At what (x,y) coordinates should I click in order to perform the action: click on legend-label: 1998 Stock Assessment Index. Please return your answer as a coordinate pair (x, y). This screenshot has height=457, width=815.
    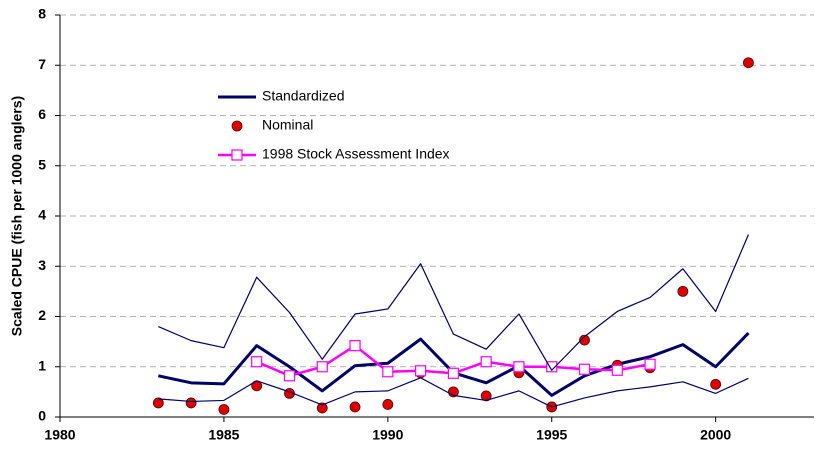
    Looking at the image, I should click on (356, 154).